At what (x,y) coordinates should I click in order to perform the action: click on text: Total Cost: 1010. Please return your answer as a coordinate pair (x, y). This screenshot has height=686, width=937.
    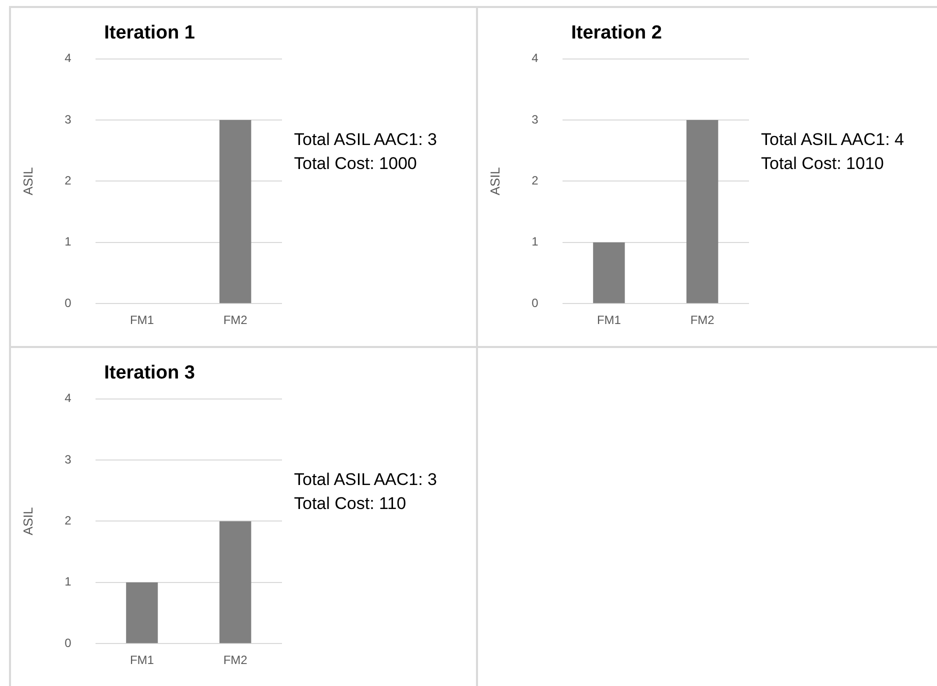
    Looking at the image, I should click on (823, 164).